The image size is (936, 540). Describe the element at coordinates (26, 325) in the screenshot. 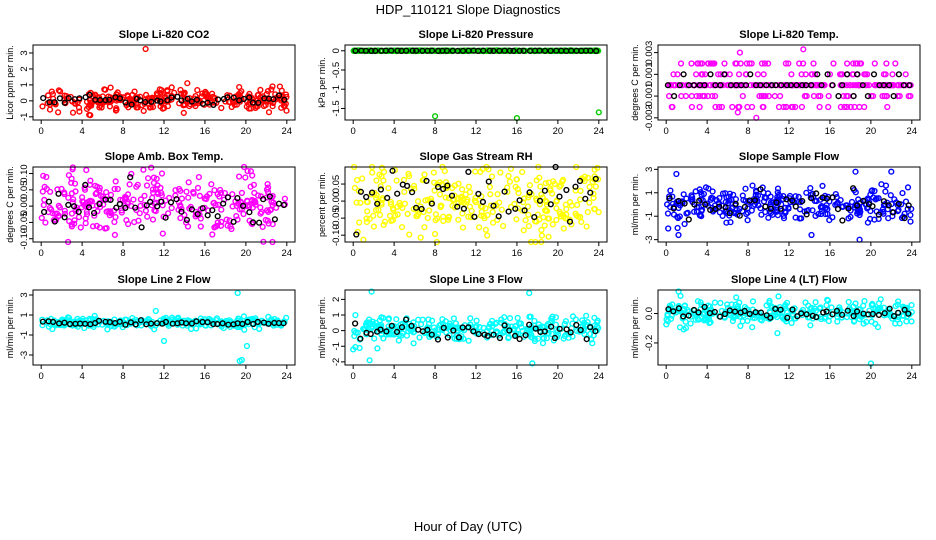

I see `y-axis: -3 -1 1 3` at that location.